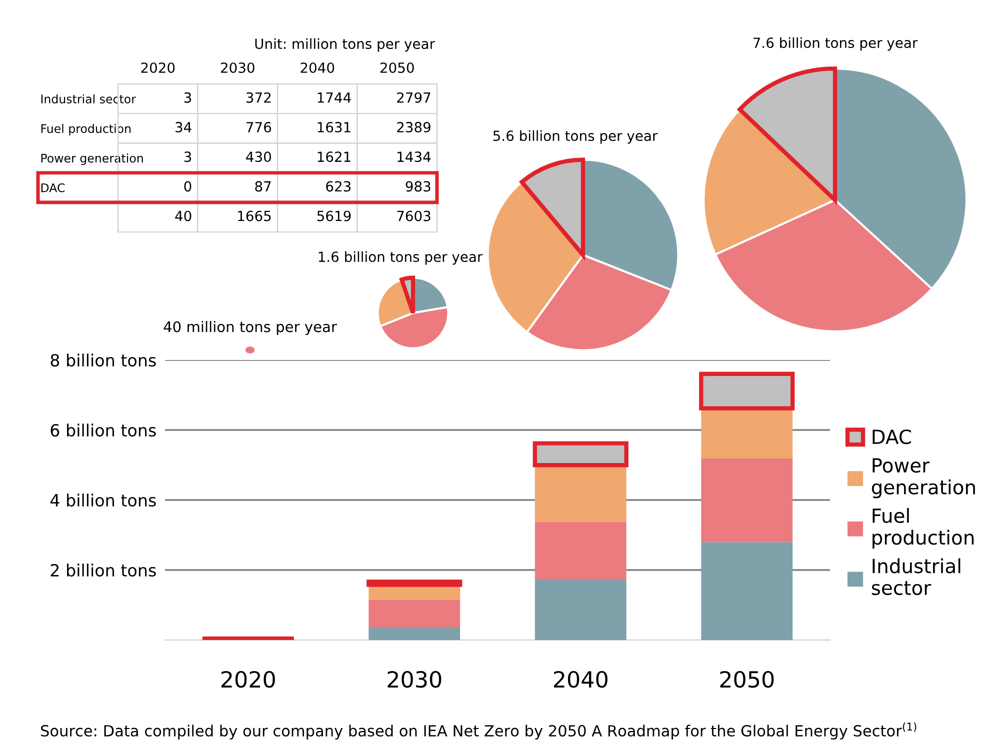  Describe the element at coordinates (478, 731) in the screenshot. I see `source-note: Source: Data compiled by our company based on IEA Net Zero by 2050 A Roadmap for the Global Energy Sector$^{(1)}$` at that location.